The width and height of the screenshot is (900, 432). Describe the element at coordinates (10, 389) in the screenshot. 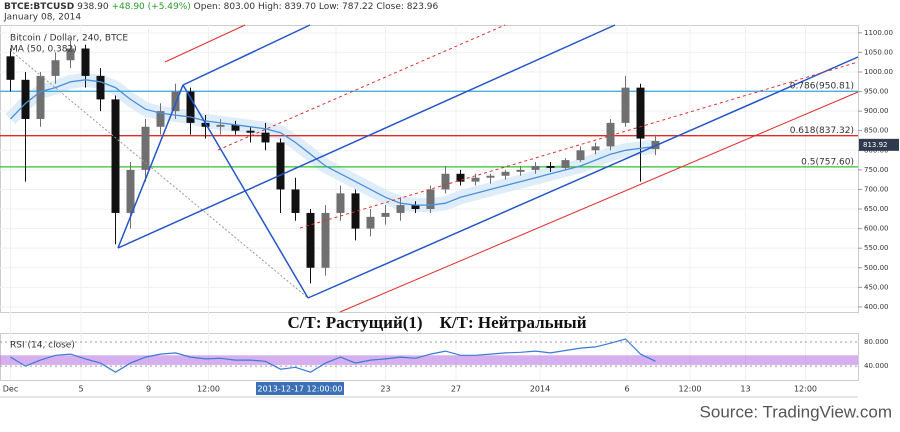

I see `x-tick-label: Dec` at that location.